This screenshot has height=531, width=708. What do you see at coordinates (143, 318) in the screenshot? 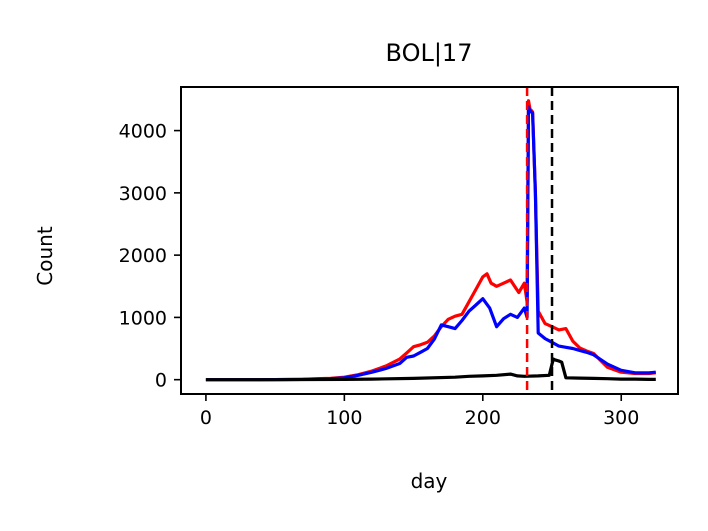
I see `y-tick-label: 1000` at bounding box center [143, 318].